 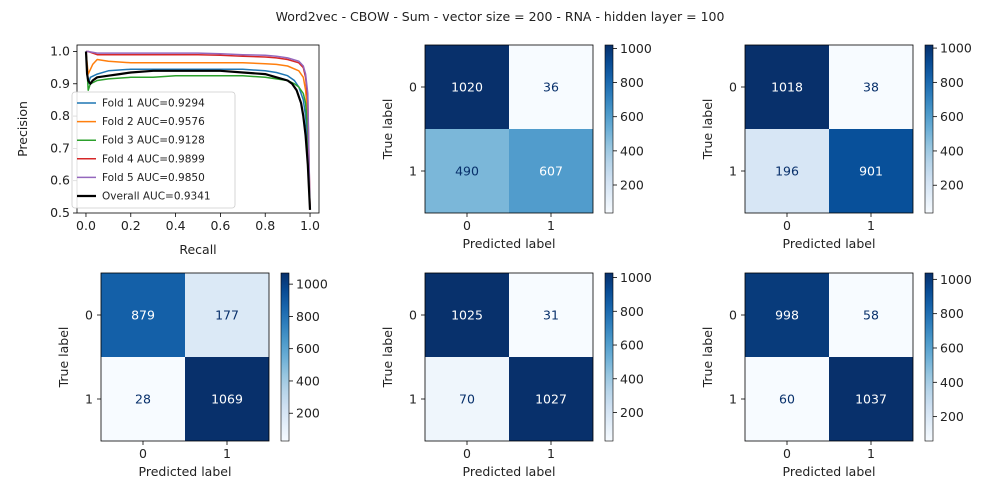 I want to click on pr-y-tick-label: 0.7, so click(x=60, y=147).